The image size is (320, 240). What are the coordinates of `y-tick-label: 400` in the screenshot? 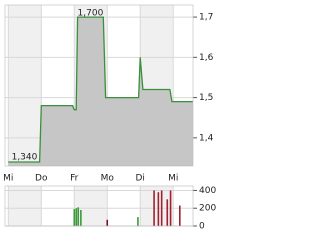 It's located at (207, 191).